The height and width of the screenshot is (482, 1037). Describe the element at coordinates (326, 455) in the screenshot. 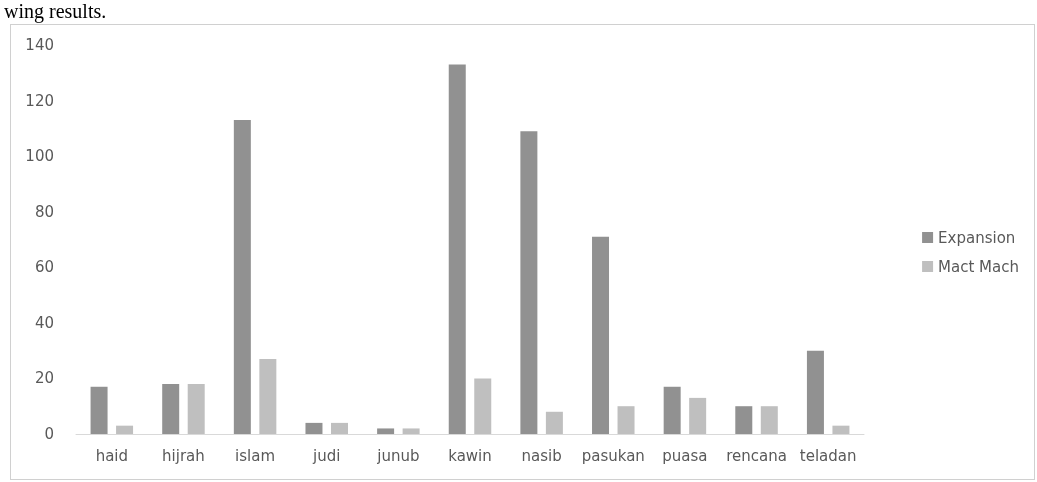

I see `x-tick-label: judi` at that location.